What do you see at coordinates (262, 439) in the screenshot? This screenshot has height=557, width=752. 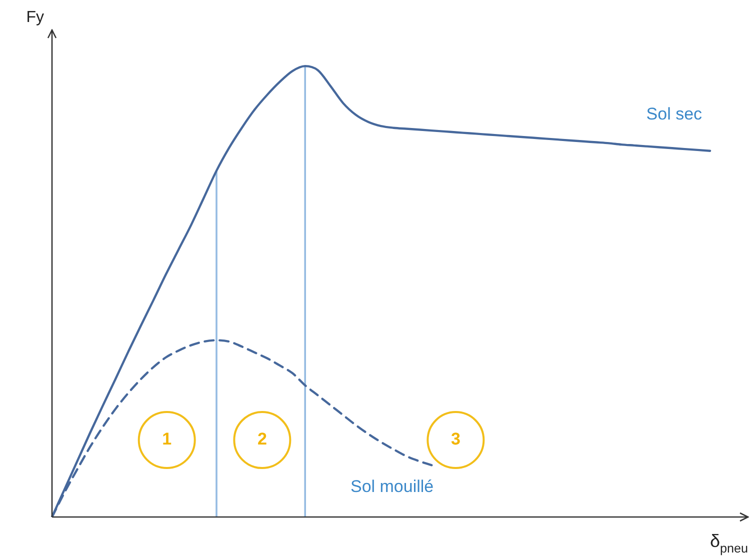 I see `annotation: 2` at bounding box center [262, 439].